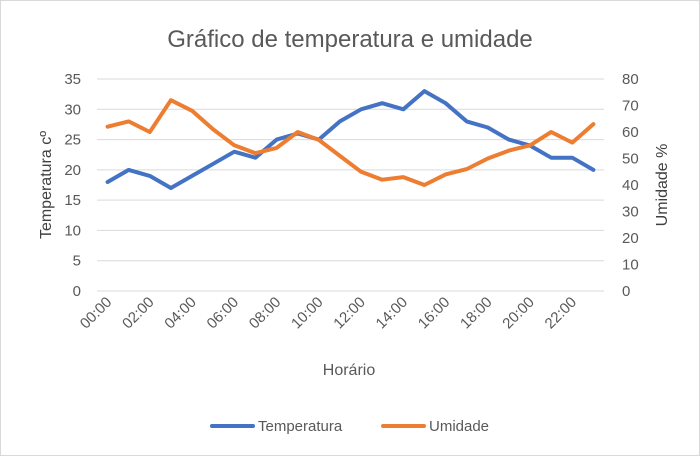  What do you see at coordinates (72, 109) in the screenshot?
I see `y-tick-label: 30` at bounding box center [72, 109].